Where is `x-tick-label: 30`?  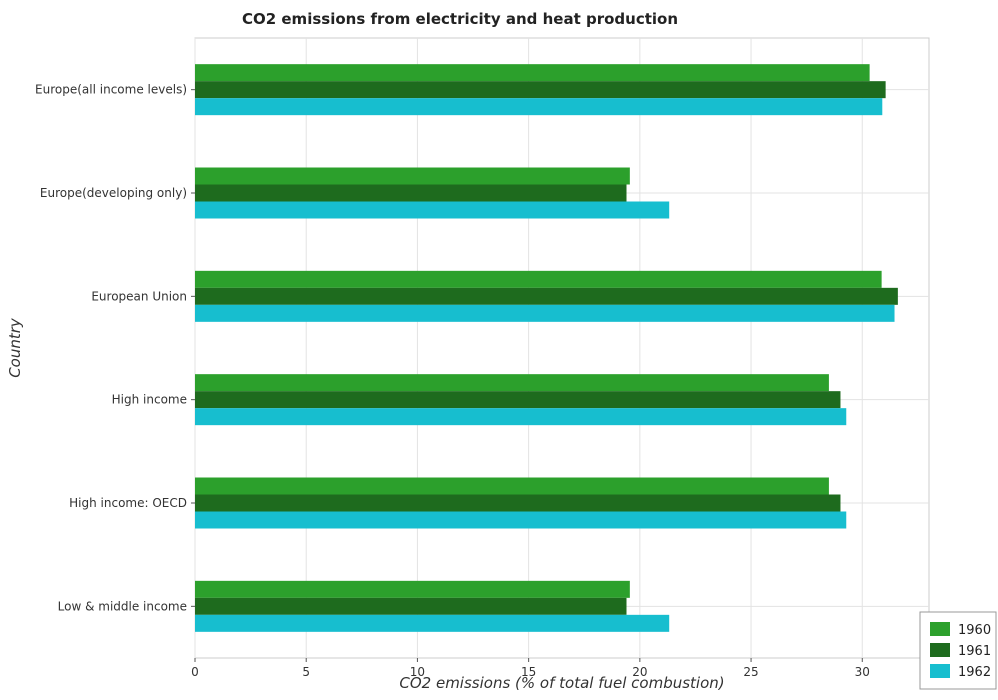
x-tick-label: 30 is located at coordinates (862, 672).